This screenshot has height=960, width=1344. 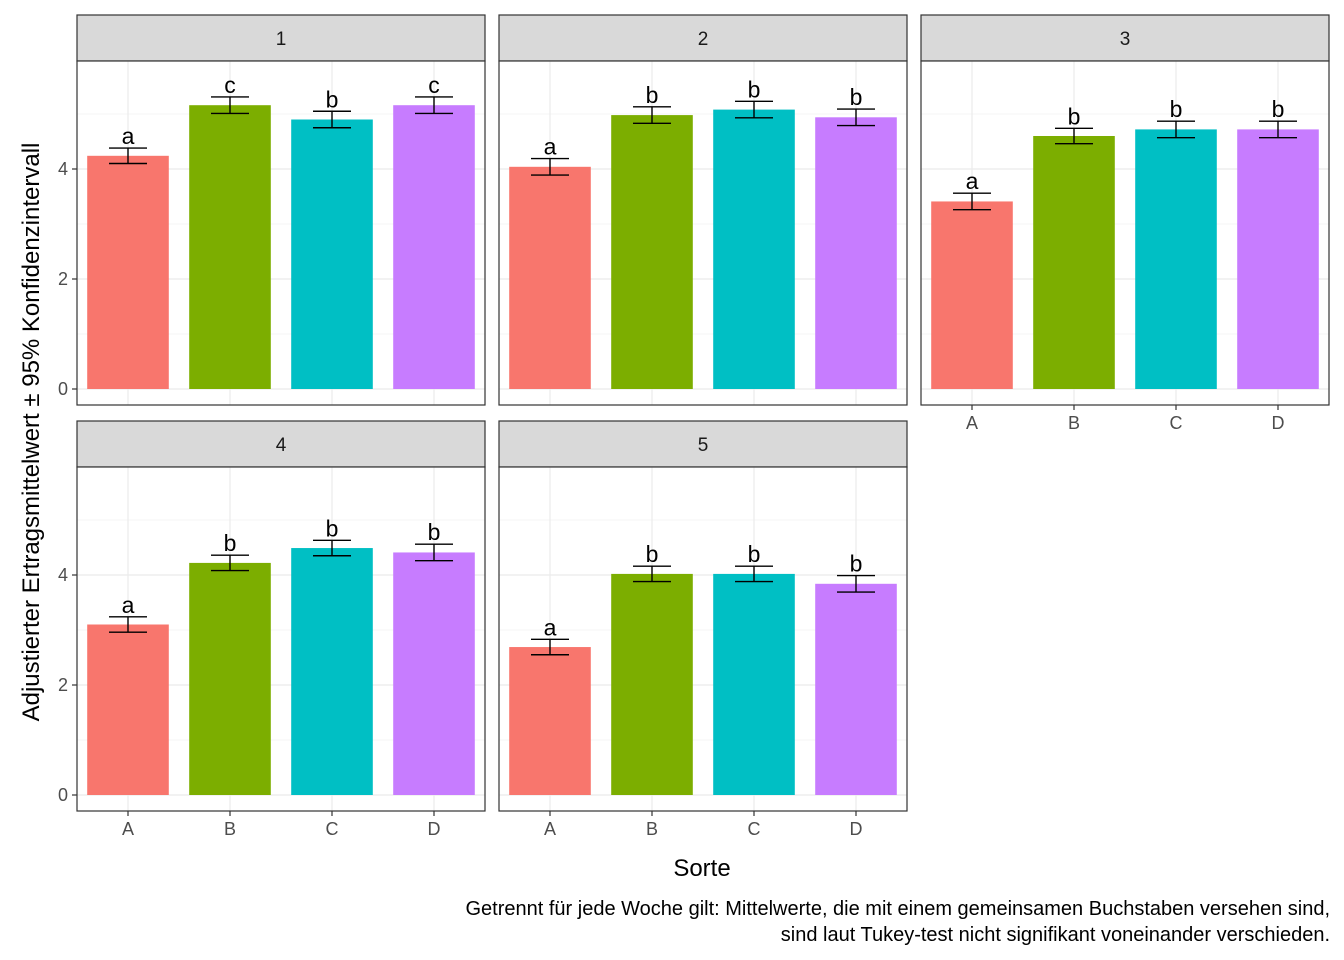 I want to click on x-axis-title: Sorte, so click(x=701, y=868).